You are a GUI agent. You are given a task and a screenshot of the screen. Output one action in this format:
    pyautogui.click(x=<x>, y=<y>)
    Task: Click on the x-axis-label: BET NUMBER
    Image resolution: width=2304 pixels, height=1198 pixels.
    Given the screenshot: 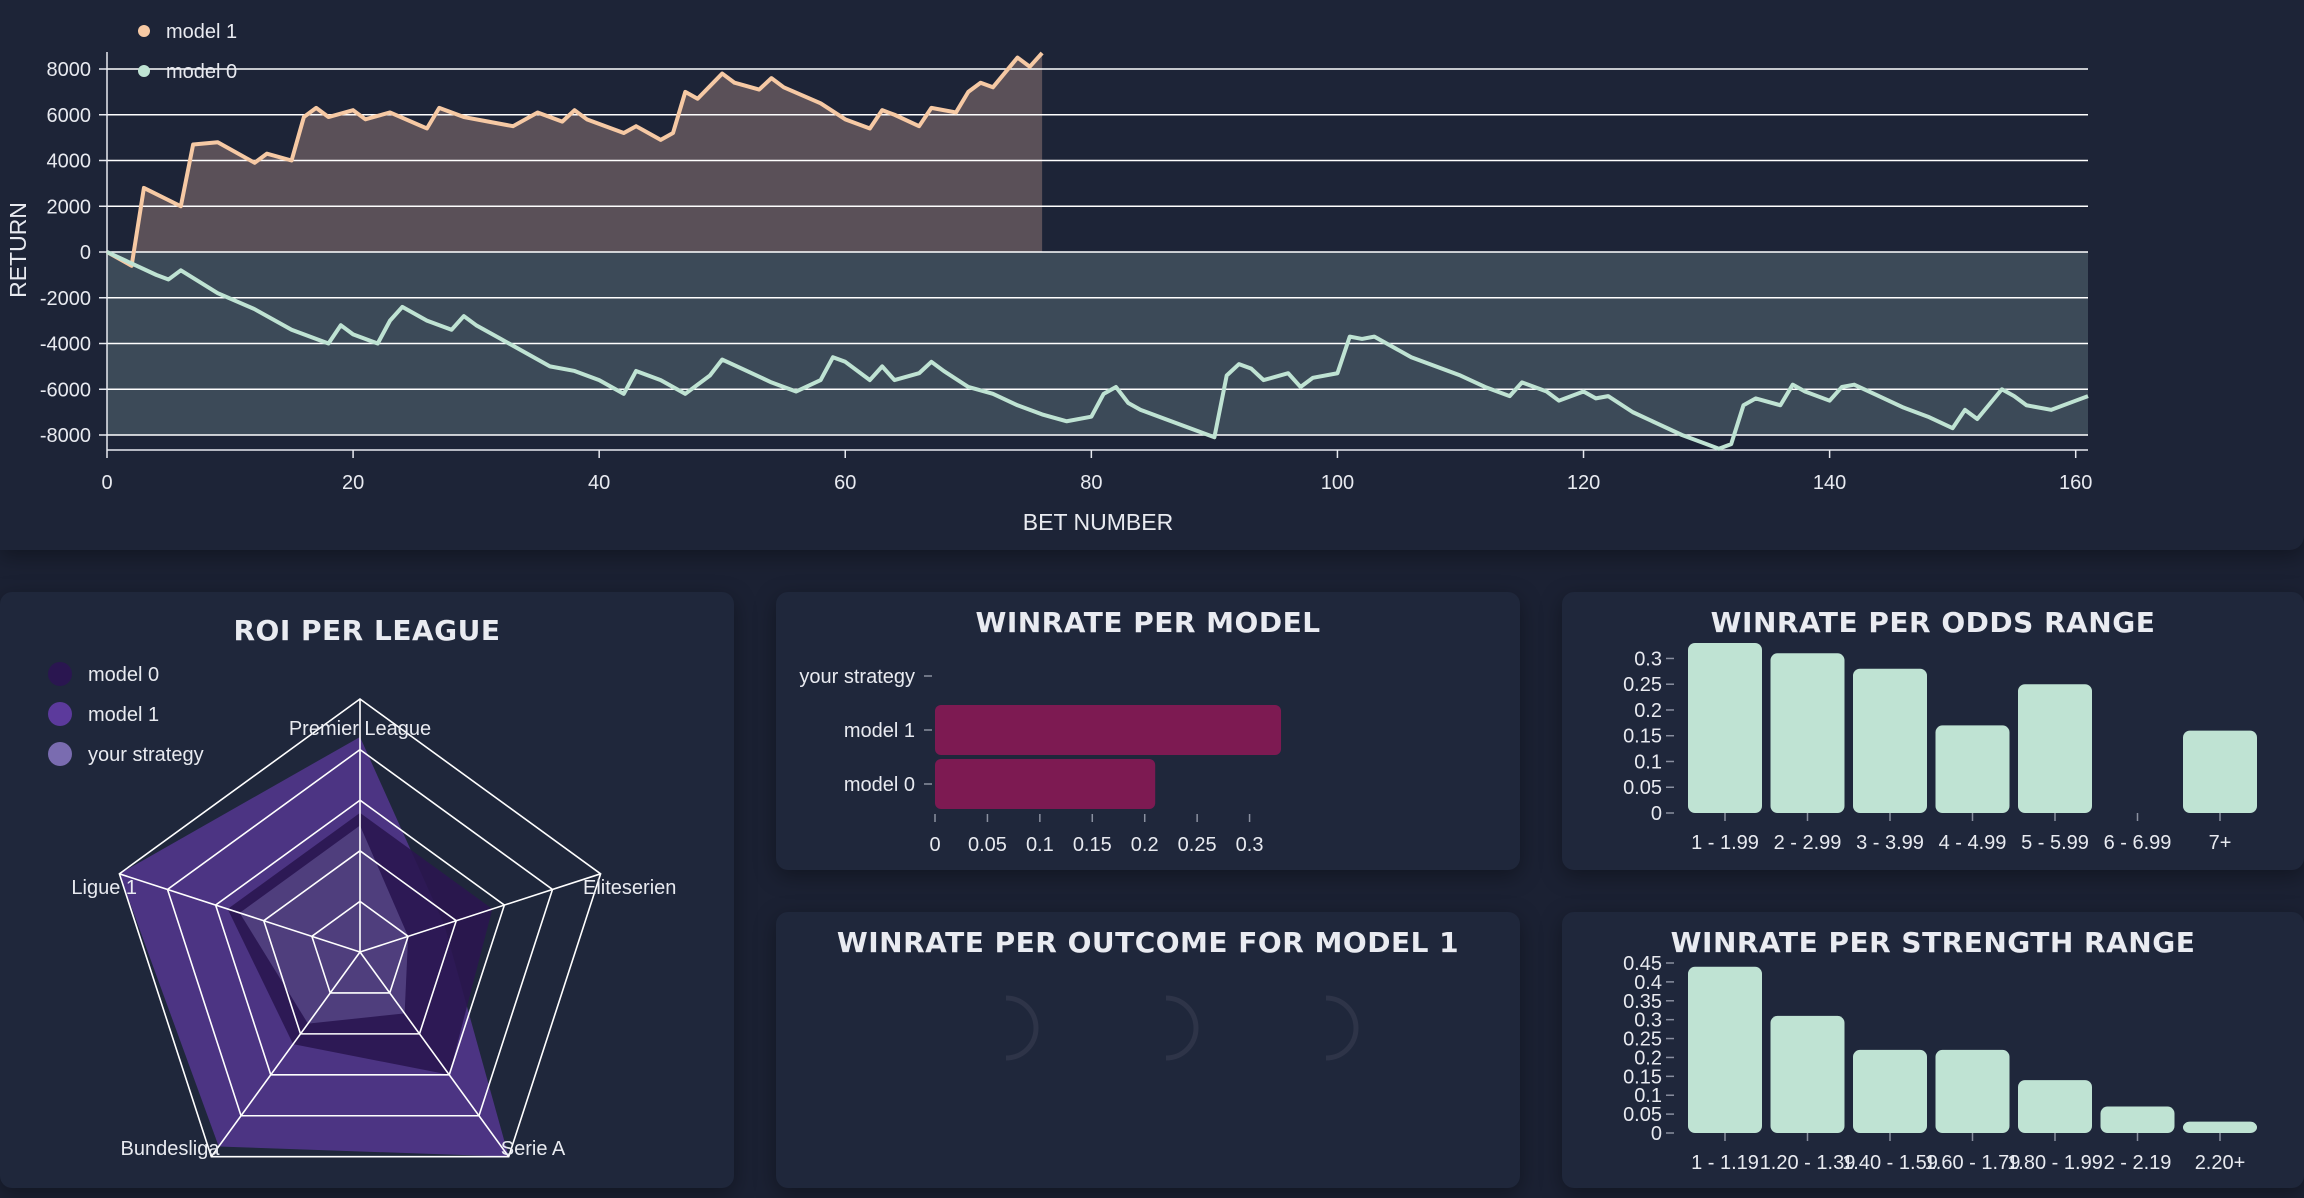 What is the action you would take?
    pyautogui.click(x=1098, y=522)
    